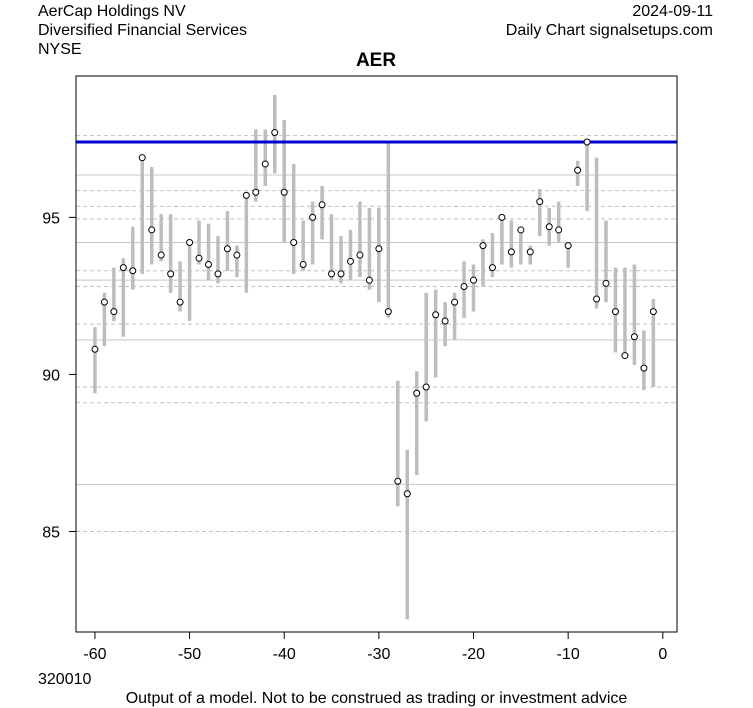 The width and height of the screenshot is (753, 708). What do you see at coordinates (51, 375) in the screenshot?
I see `y-tick-label: 90` at bounding box center [51, 375].